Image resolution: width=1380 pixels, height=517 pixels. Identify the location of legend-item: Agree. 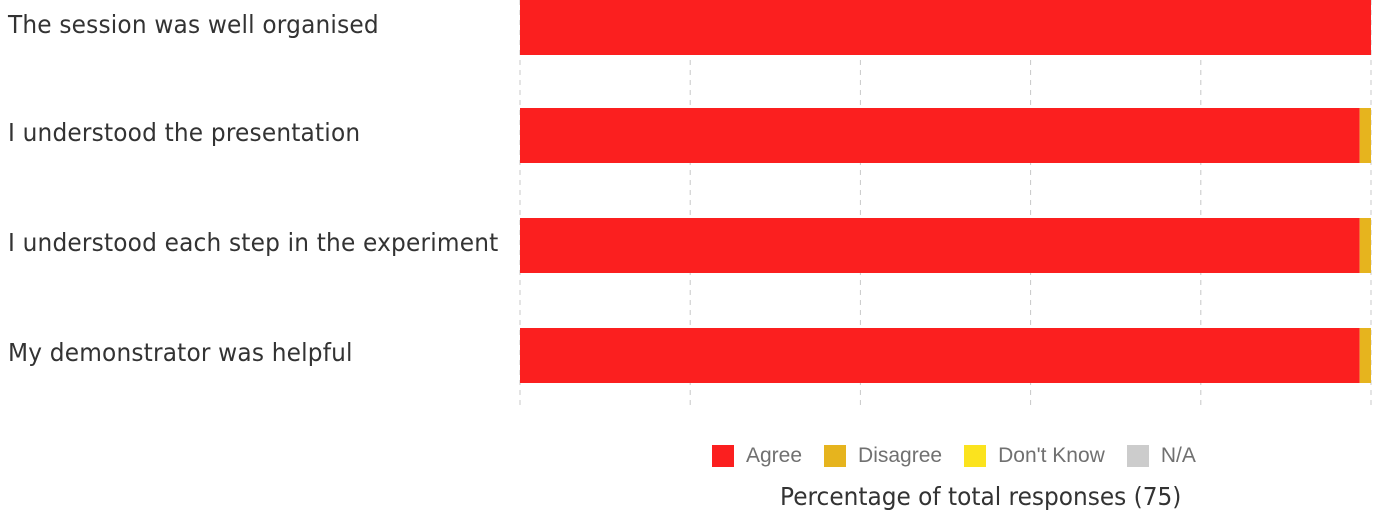
(757, 456).